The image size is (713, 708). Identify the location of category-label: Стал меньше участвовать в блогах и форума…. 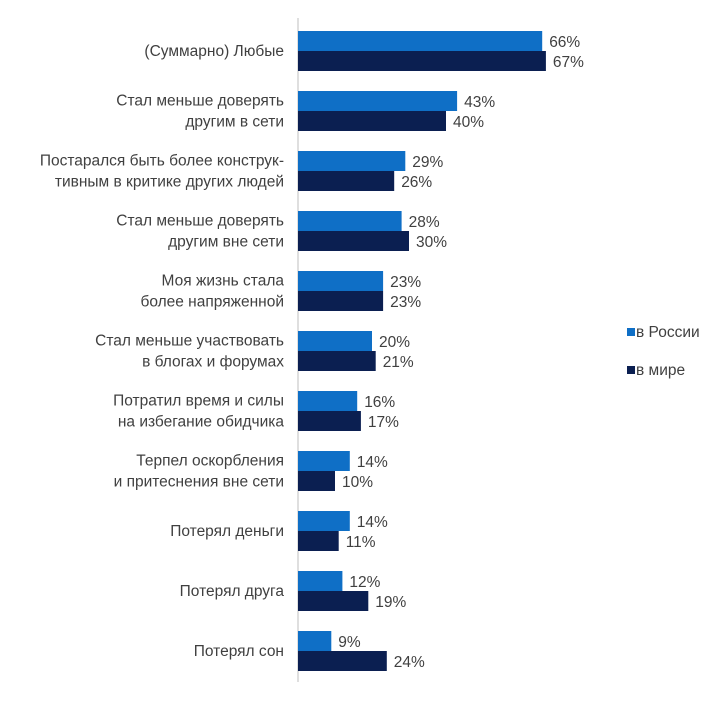
(189, 352).